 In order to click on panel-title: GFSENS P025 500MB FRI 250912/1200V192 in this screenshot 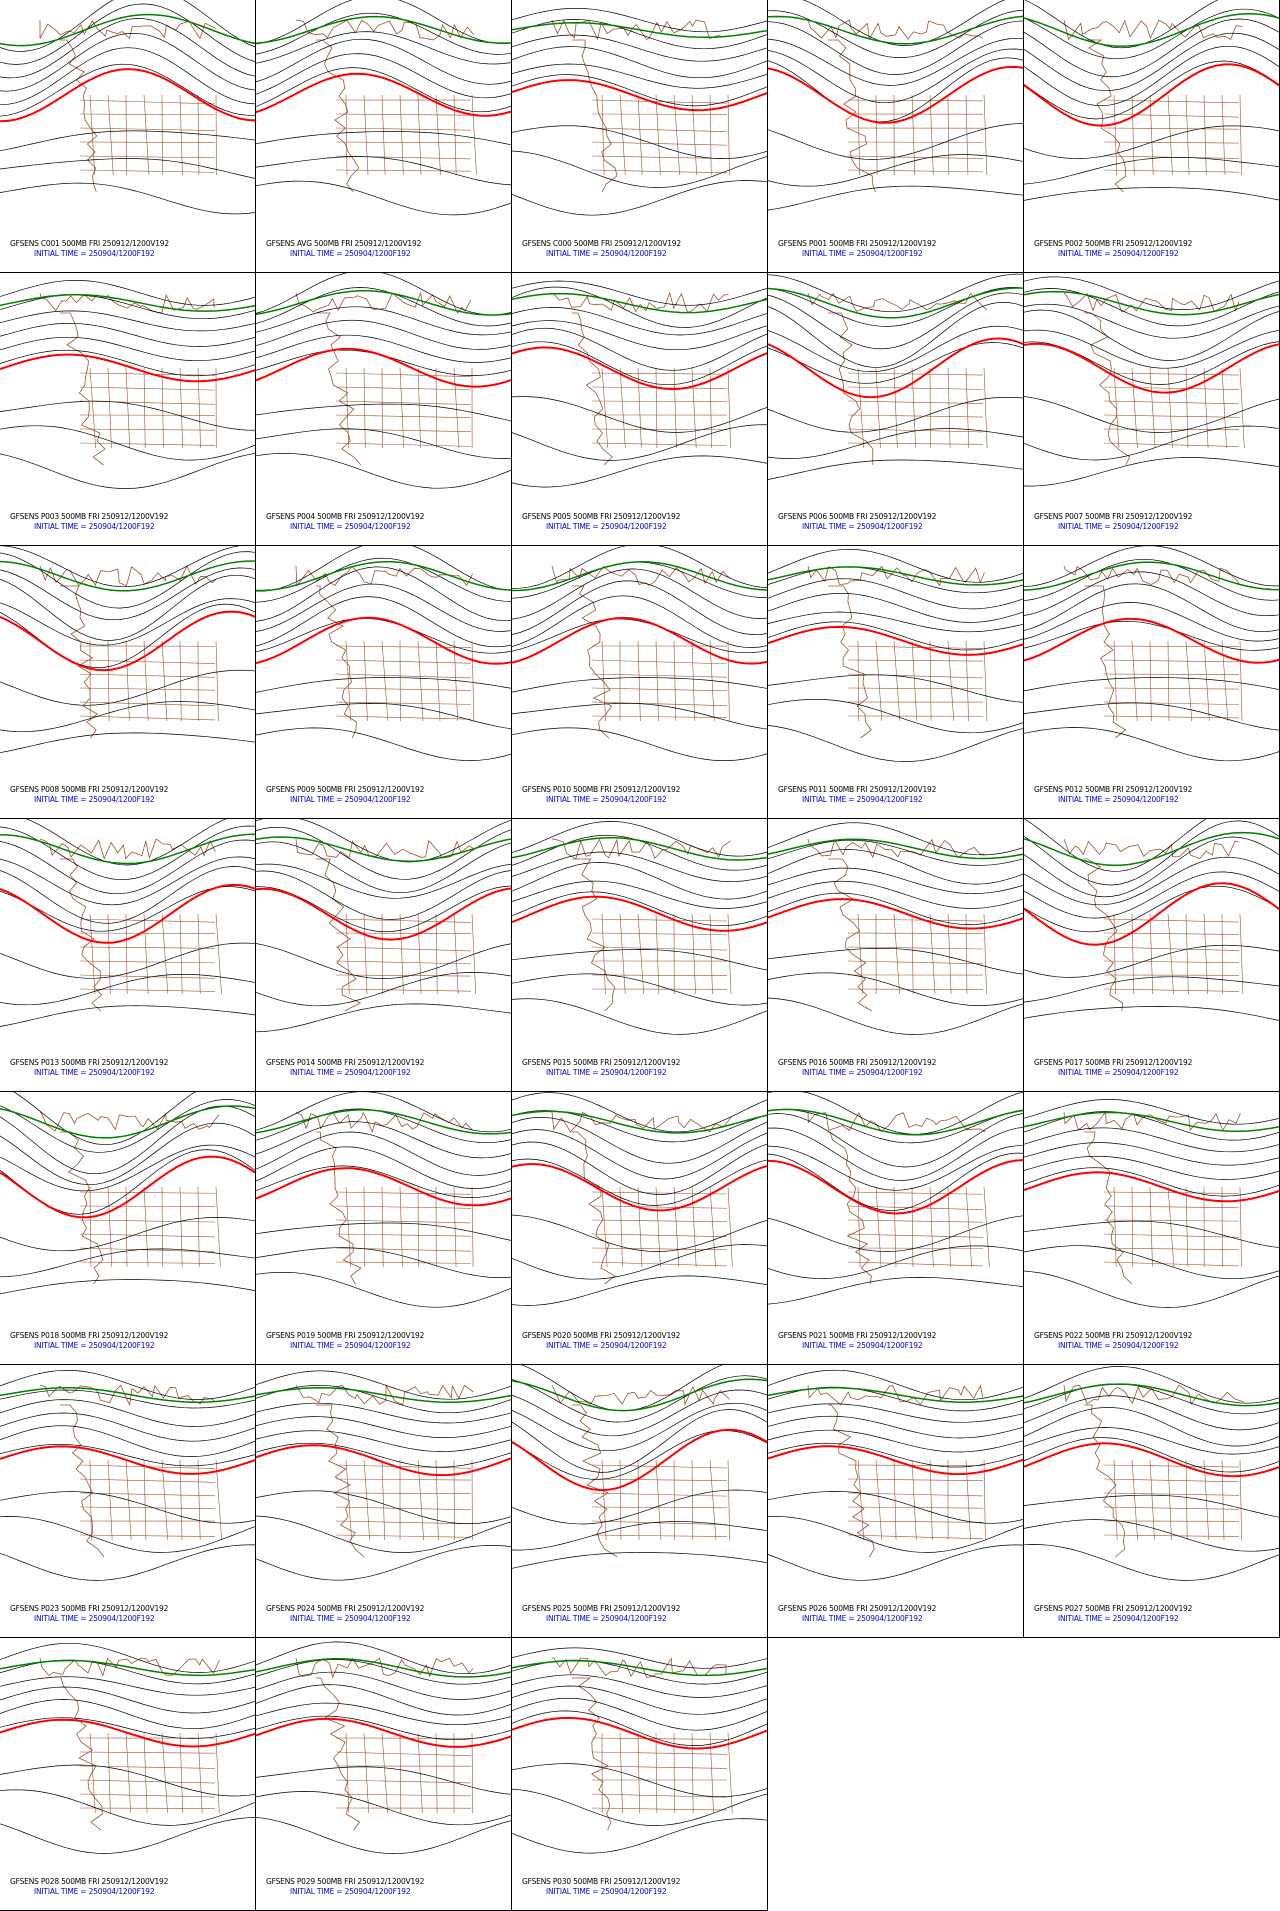, I will do `click(601, 1608)`.